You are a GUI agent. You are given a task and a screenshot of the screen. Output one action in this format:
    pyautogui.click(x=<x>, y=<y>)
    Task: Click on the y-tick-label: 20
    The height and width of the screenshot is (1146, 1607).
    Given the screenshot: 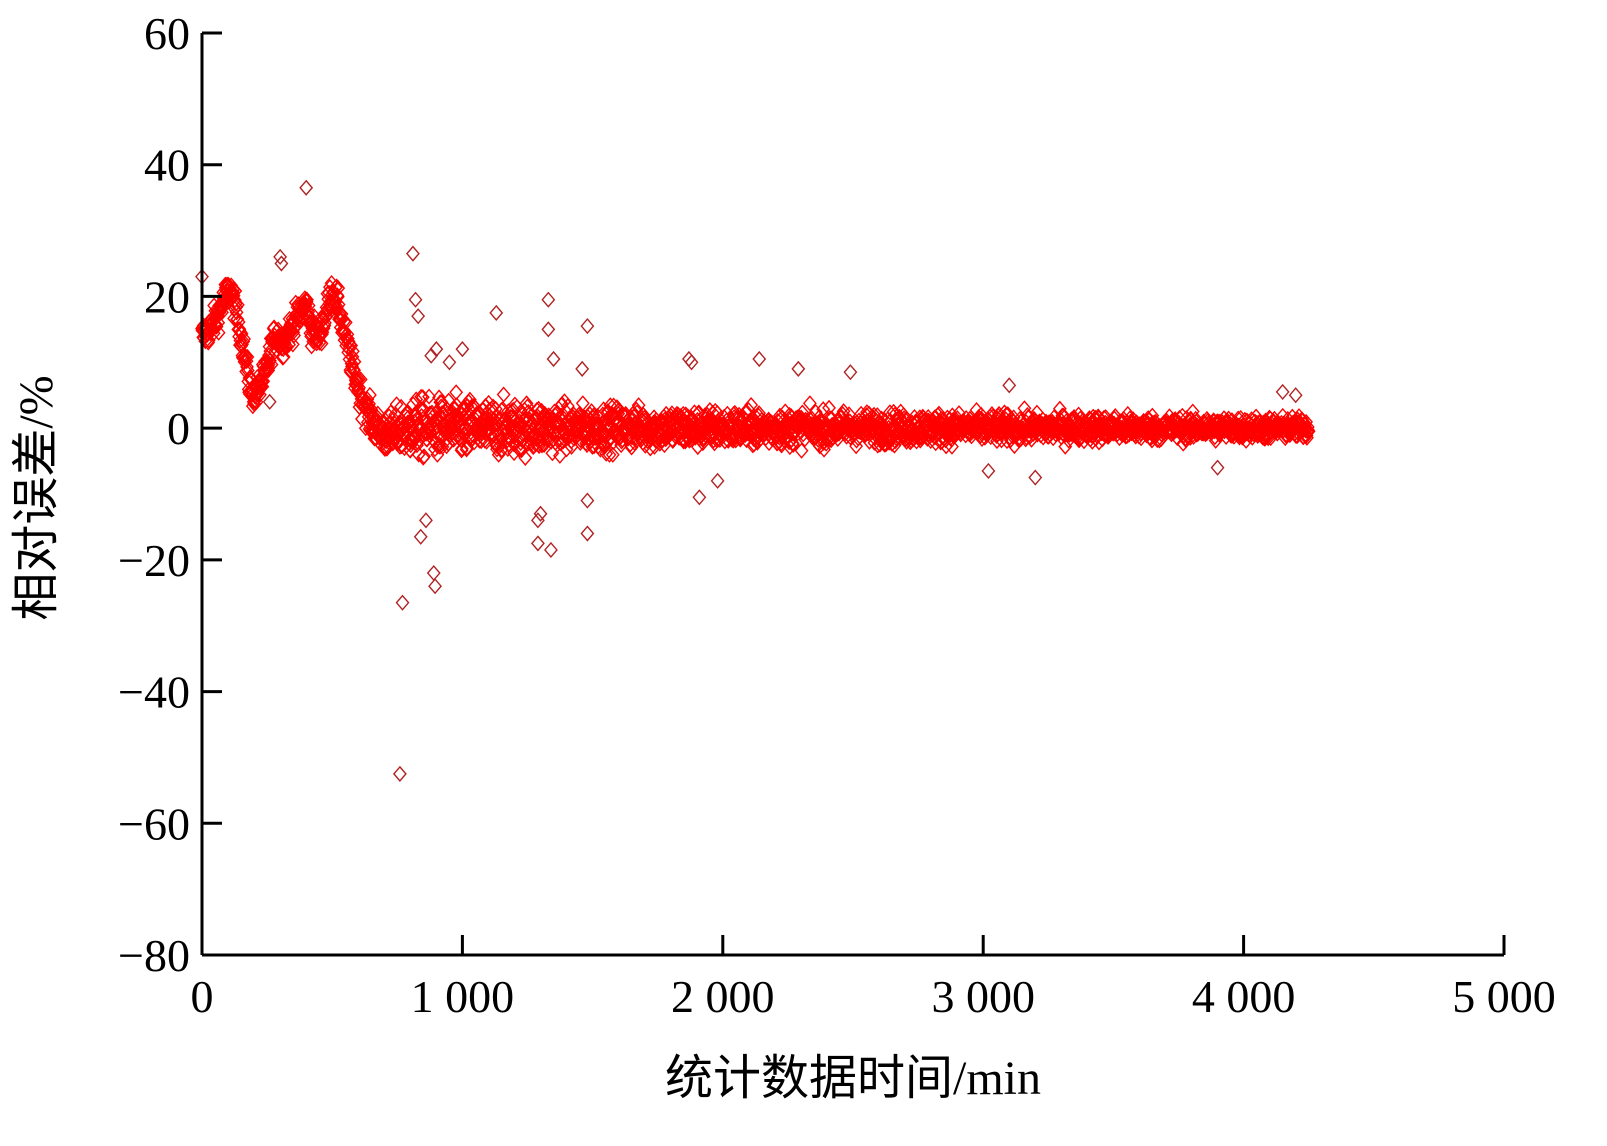 What is the action you would take?
    pyautogui.click(x=167, y=296)
    